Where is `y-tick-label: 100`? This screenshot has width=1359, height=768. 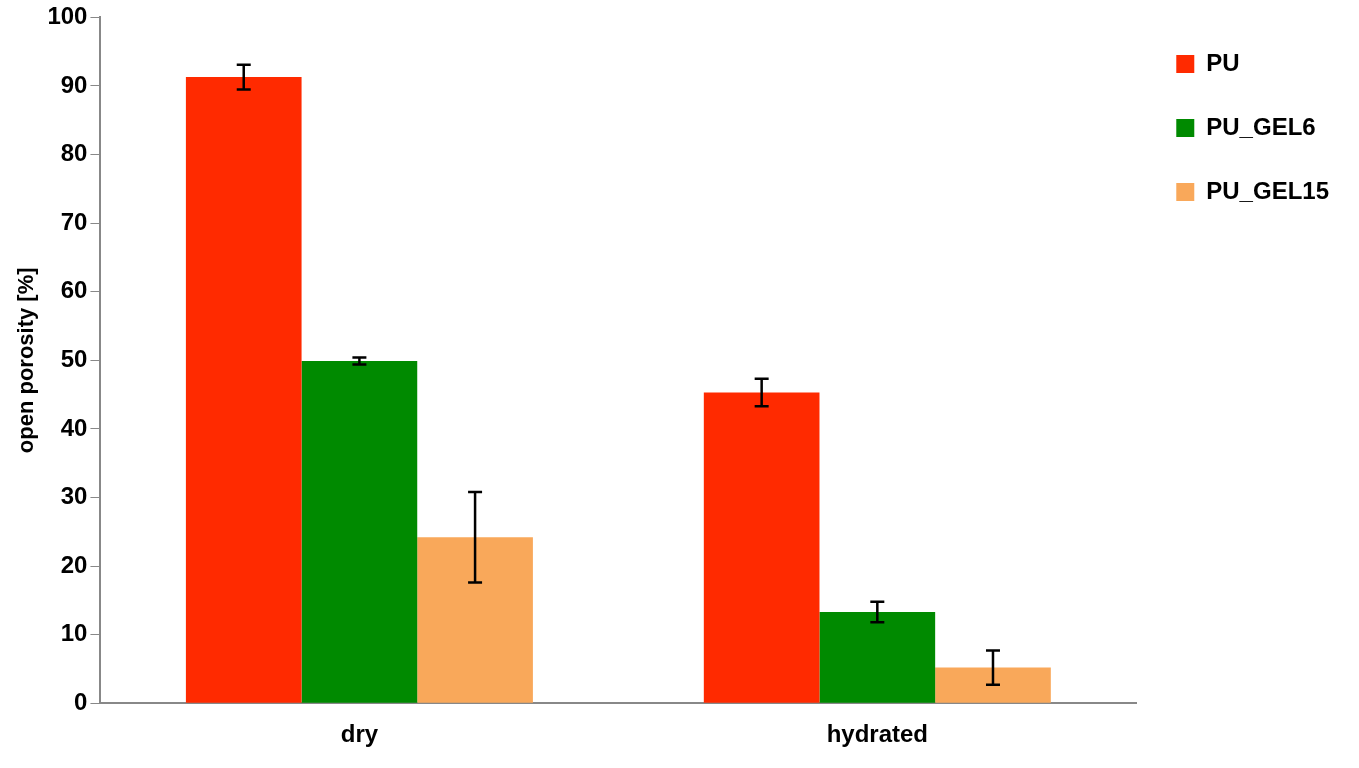
y-tick-label: 100 is located at coordinates (67, 16).